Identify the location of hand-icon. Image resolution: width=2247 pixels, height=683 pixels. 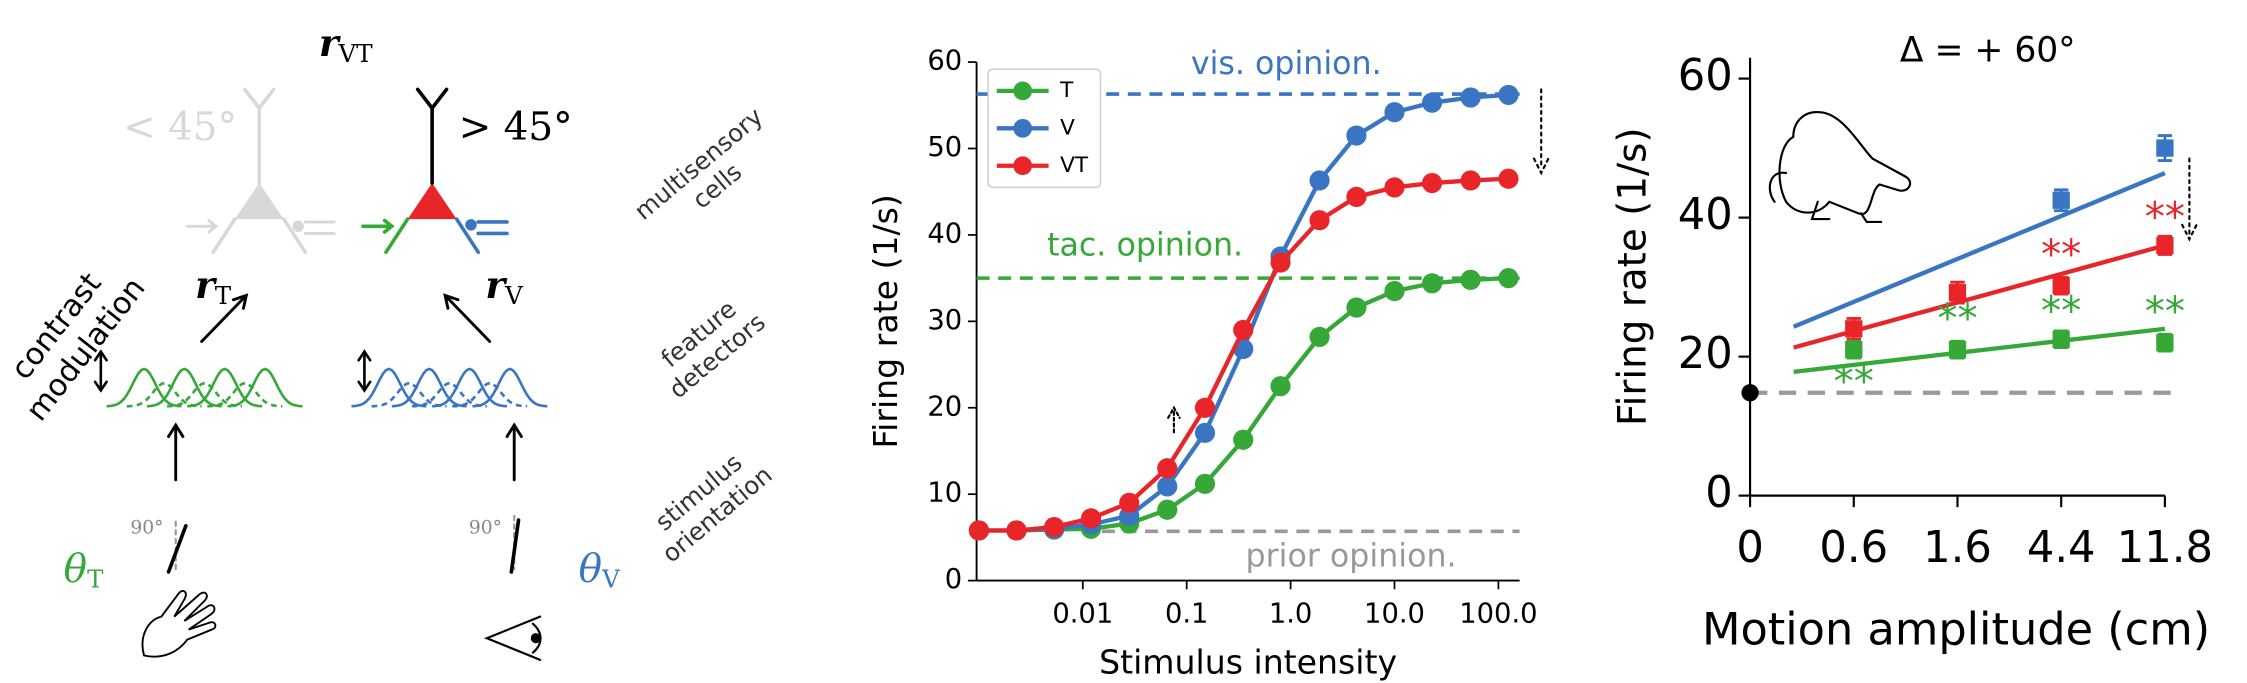
(179, 624).